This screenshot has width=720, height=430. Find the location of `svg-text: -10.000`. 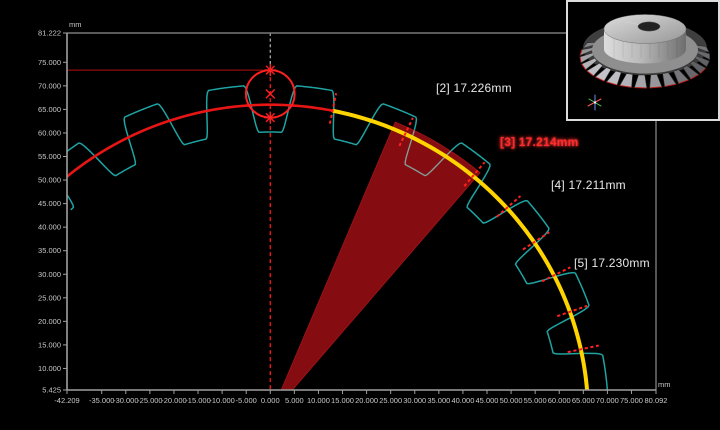

svg-text: -10.000 is located at coordinates (221, 400).